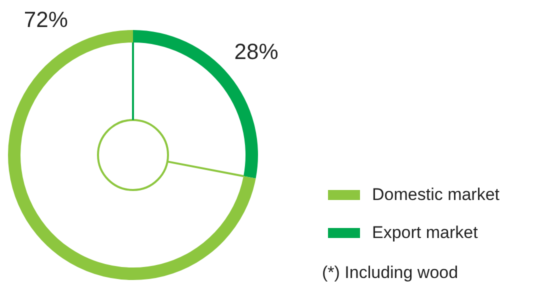 This screenshot has width=534, height=295. What do you see at coordinates (46, 19) in the screenshot?
I see `data-label: 72%` at bounding box center [46, 19].